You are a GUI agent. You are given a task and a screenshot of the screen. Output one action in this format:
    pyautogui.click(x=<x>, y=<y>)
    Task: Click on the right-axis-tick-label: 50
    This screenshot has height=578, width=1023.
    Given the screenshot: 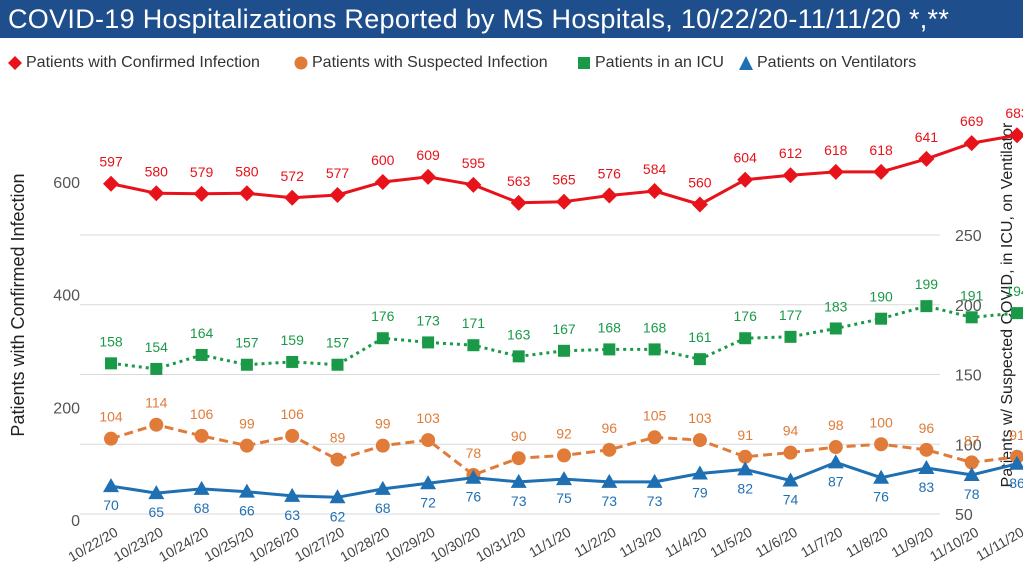 What is the action you would take?
    pyautogui.click(x=964, y=515)
    